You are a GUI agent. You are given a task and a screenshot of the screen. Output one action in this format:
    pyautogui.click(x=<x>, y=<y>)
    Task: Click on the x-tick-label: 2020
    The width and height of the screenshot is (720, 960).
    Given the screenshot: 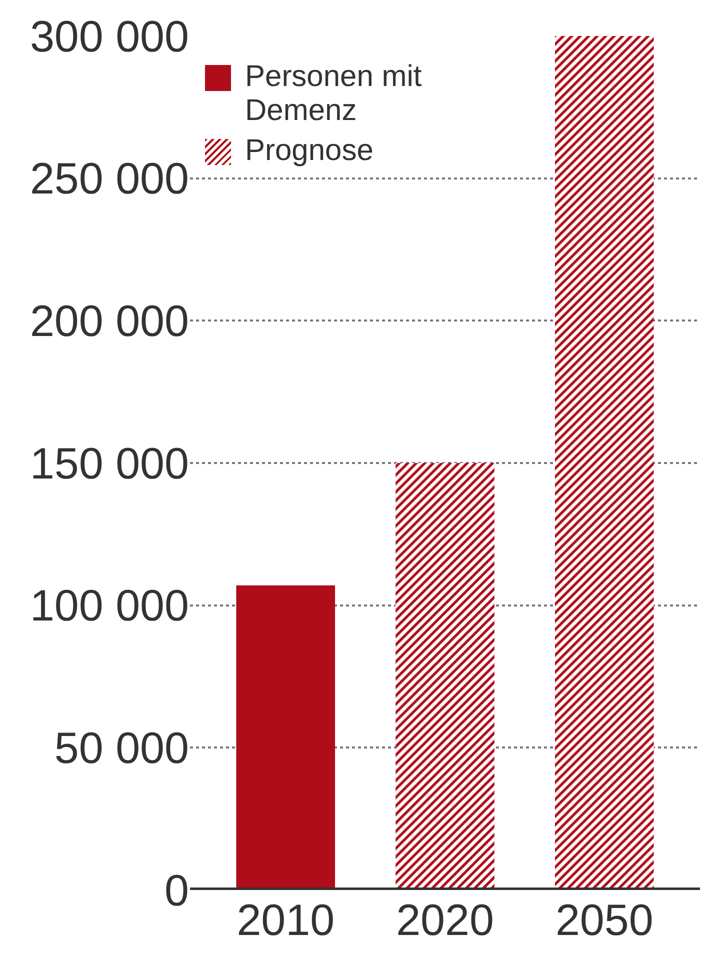 What is the action you would take?
    pyautogui.click(x=445, y=920)
    